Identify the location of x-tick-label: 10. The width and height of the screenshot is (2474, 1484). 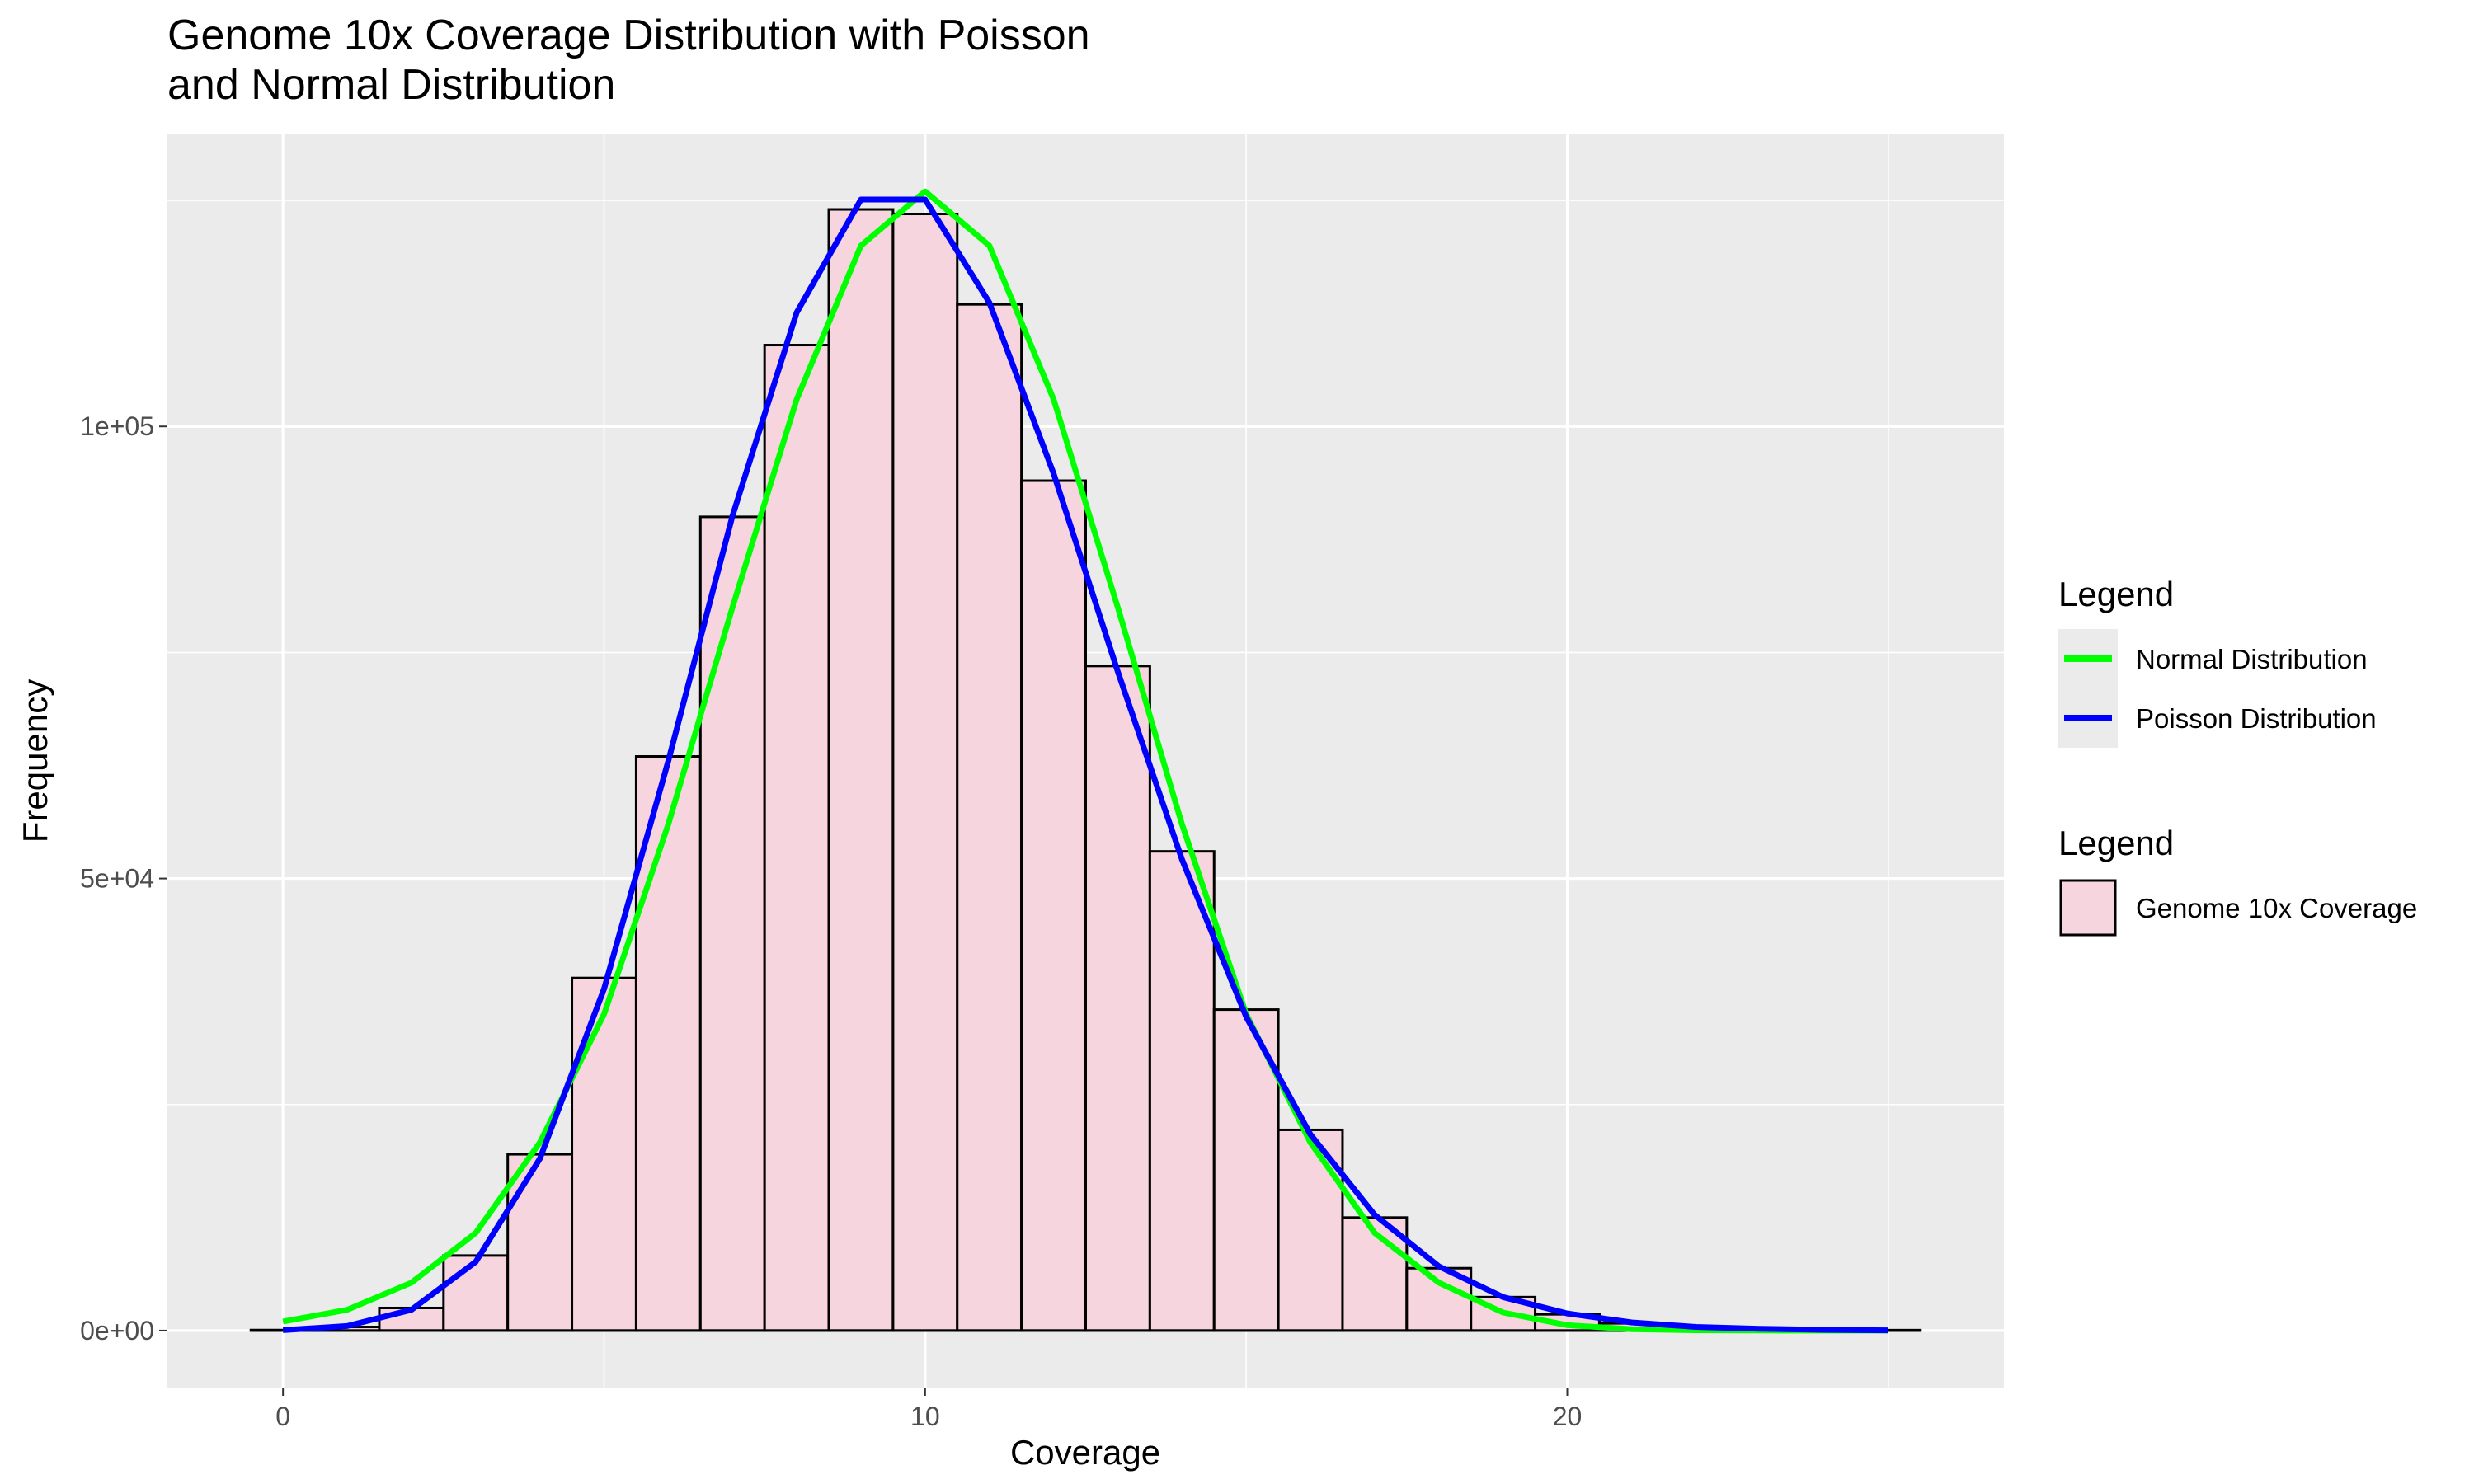
(925, 1416).